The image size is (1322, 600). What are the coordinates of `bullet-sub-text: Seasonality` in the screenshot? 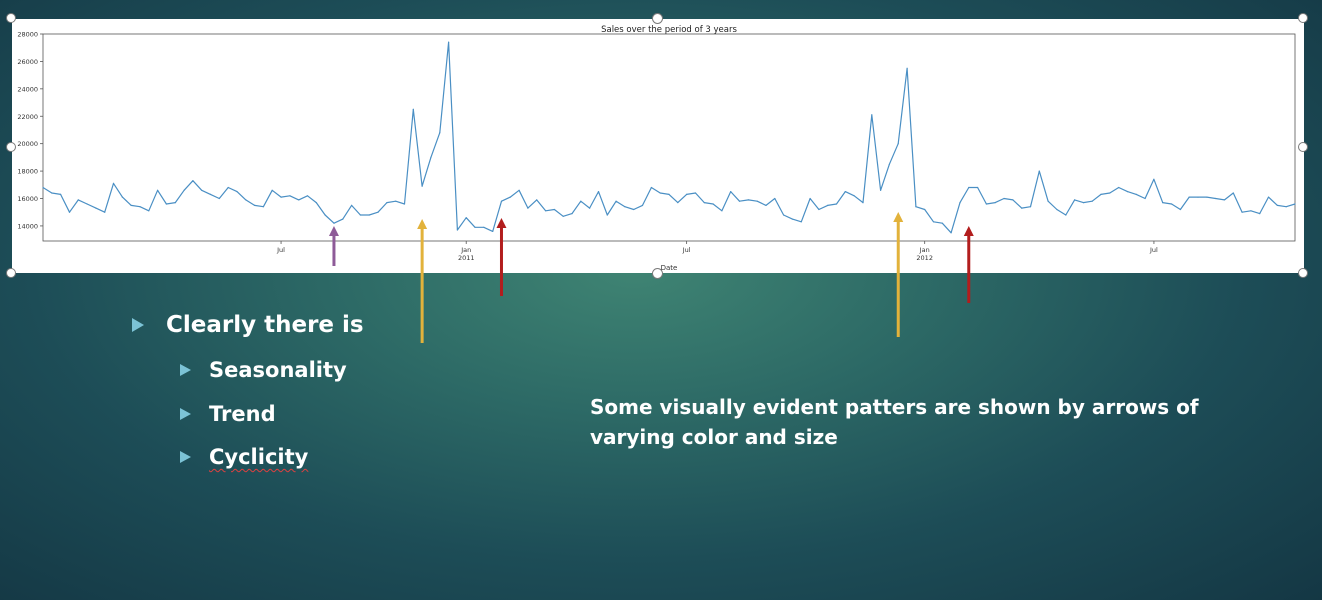 It's located at (278, 370).